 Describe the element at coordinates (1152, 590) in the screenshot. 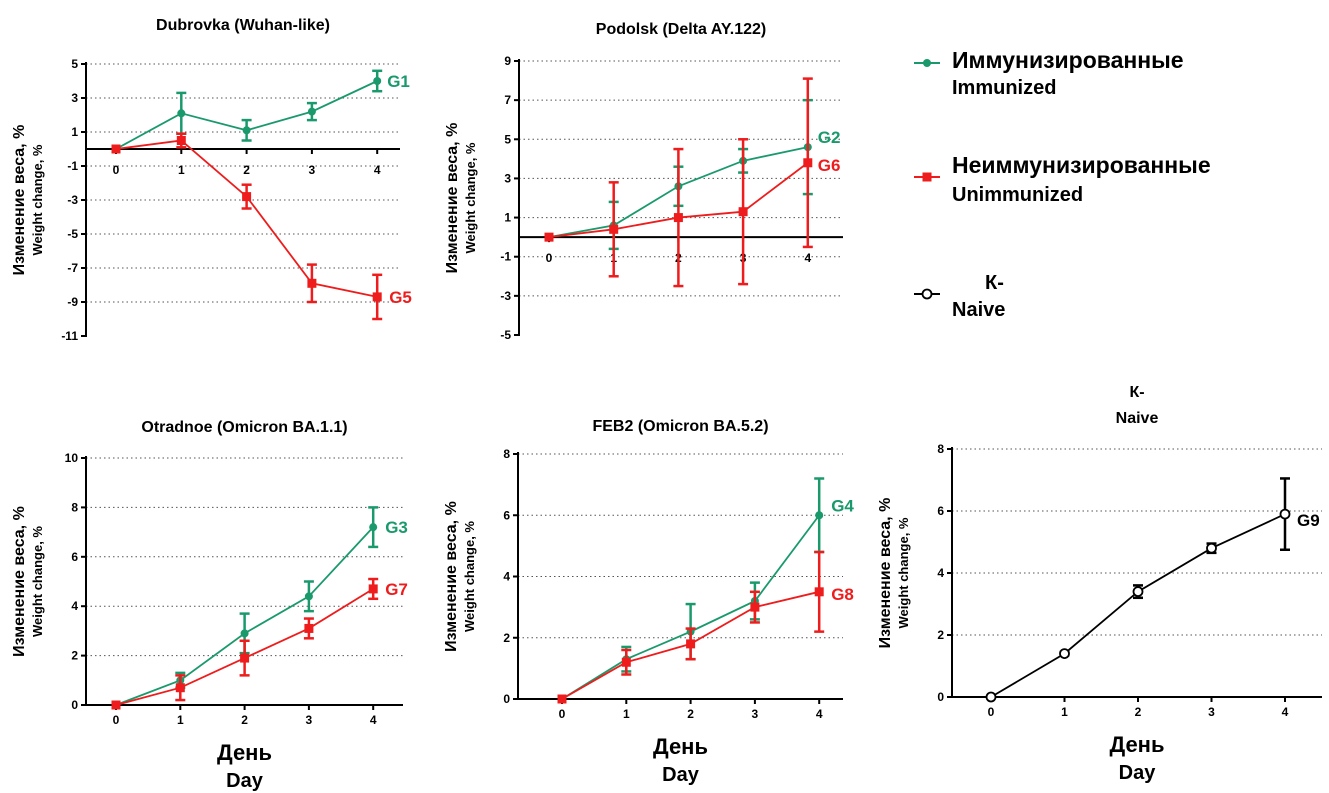

I see `series-G9: G9` at that location.